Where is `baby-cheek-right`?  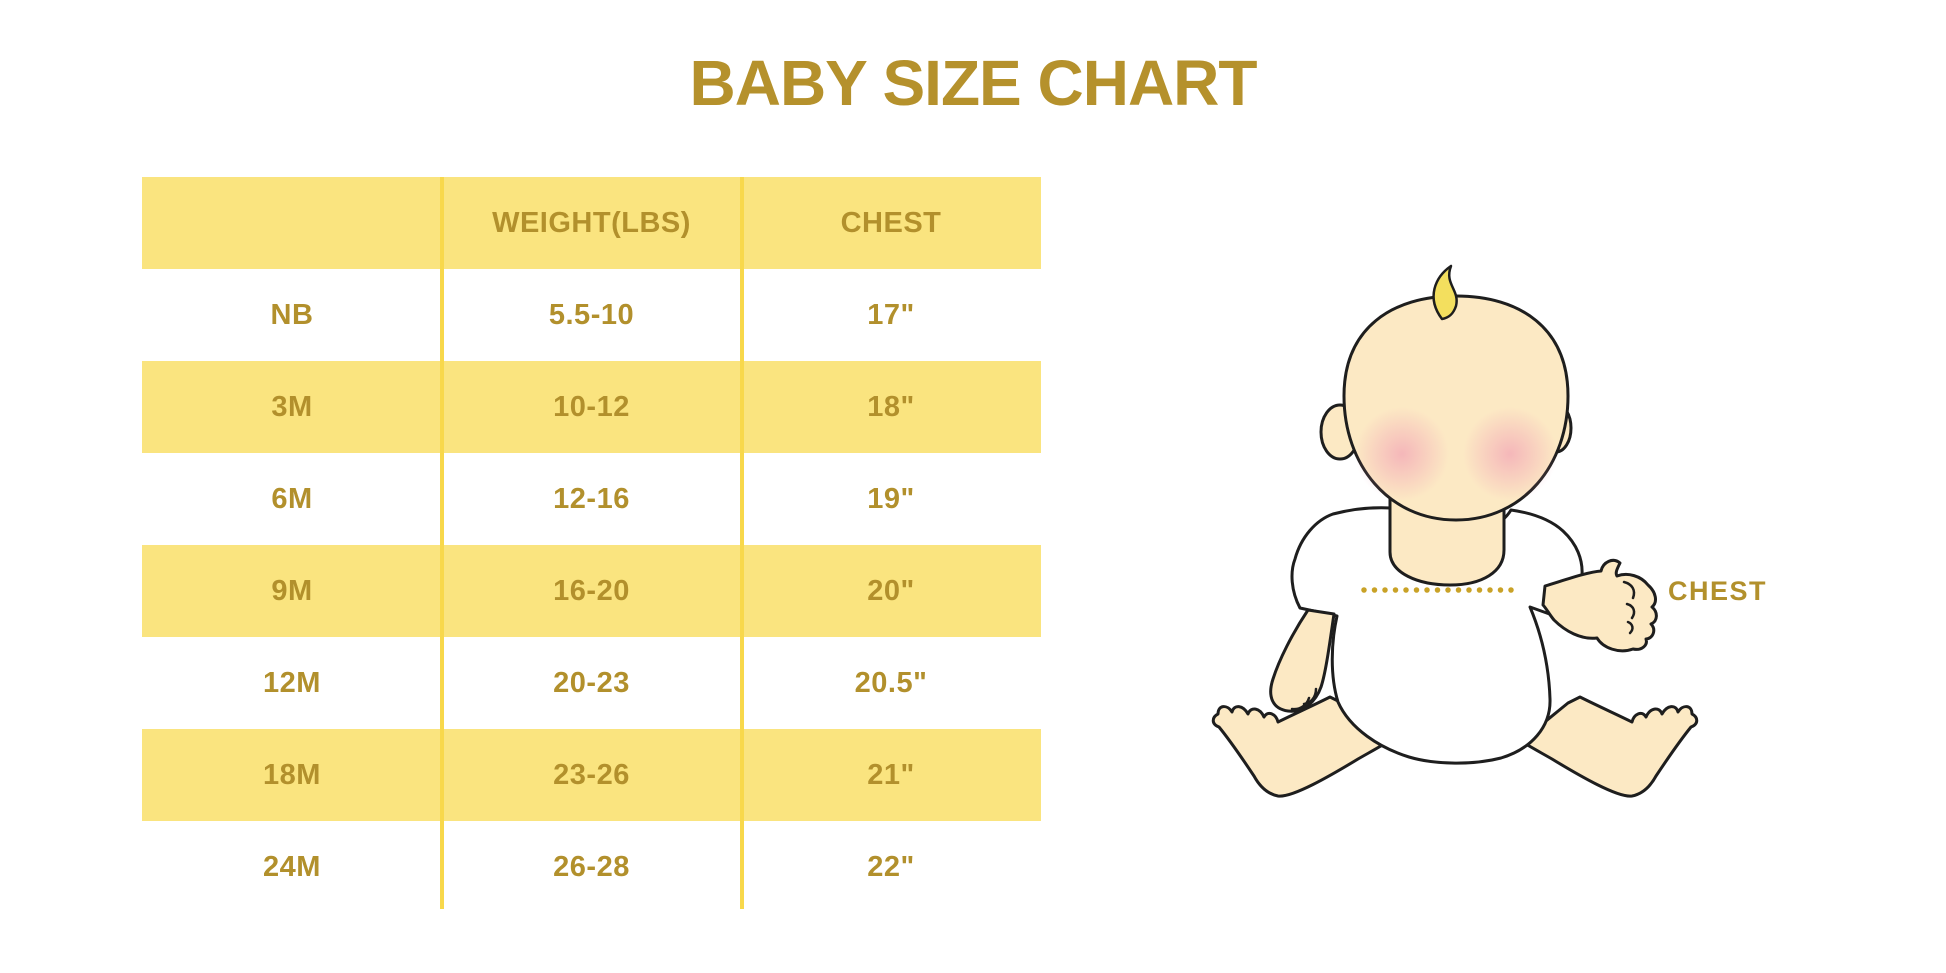 baby-cheek-right is located at coordinates (1510, 454).